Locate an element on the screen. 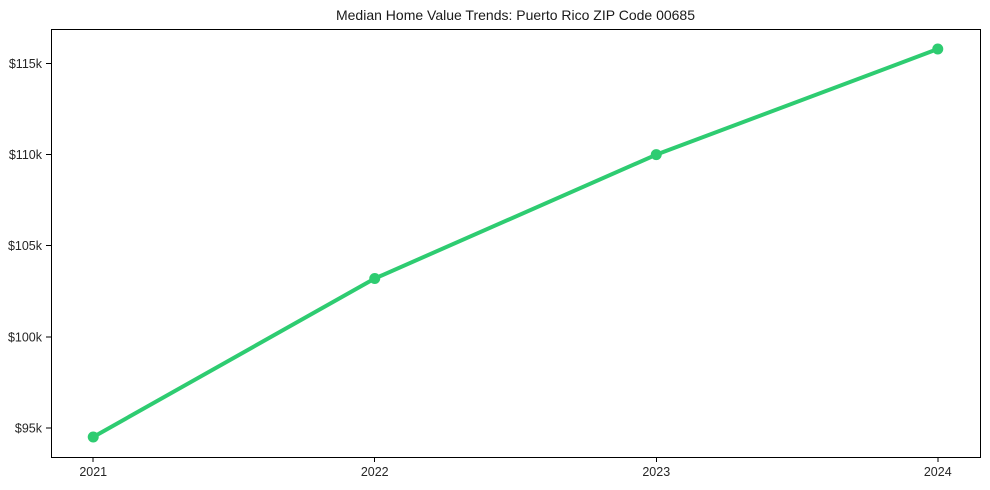 This screenshot has width=990, height=490. x-tick-label: 2021 is located at coordinates (93, 472).